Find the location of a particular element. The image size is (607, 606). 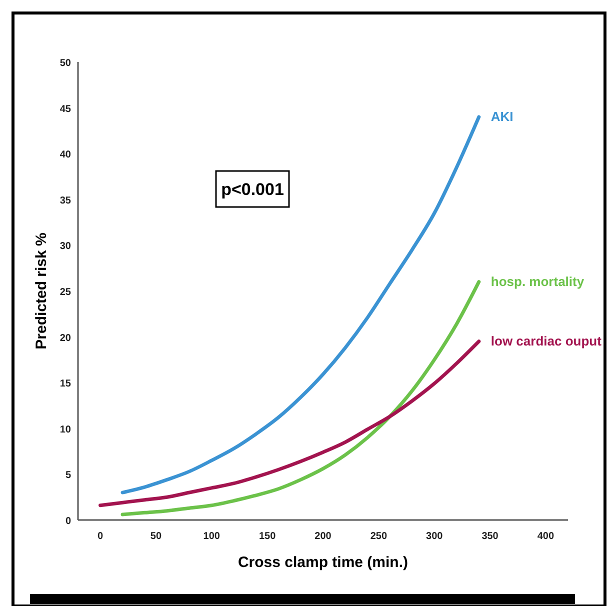

y-tick-label: 30 is located at coordinates (66, 246).